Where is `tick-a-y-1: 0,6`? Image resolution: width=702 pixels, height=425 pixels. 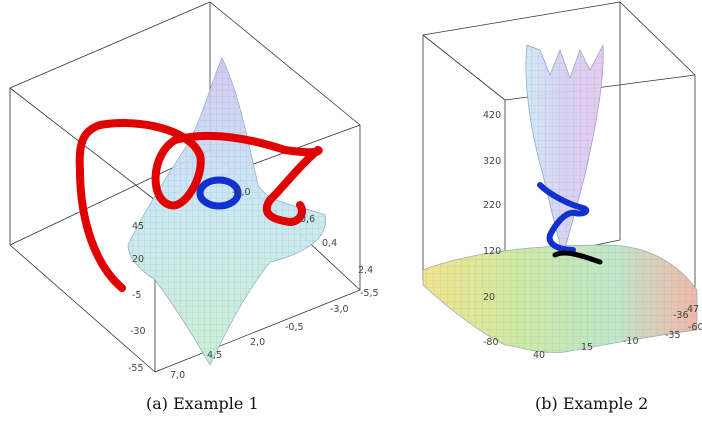
tick-a-y-1: 0,6 is located at coordinates (307, 219).